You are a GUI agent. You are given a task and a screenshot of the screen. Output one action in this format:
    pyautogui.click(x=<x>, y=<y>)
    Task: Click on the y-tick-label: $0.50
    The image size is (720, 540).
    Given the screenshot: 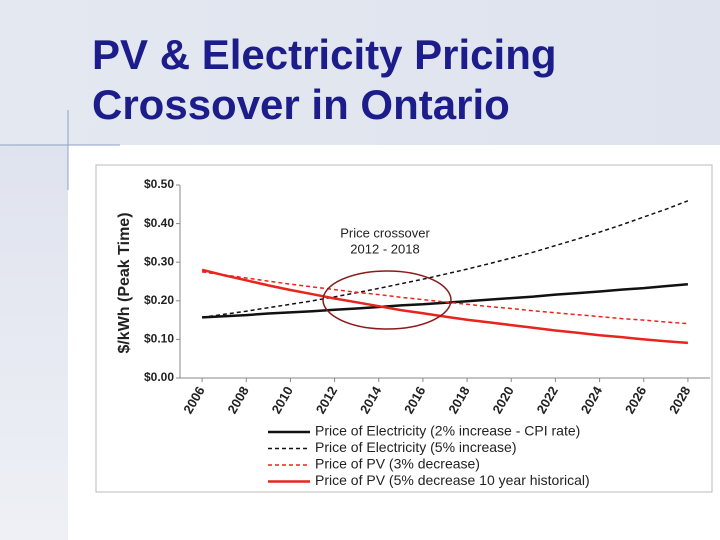 What is the action you would take?
    pyautogui.click(x=159, y=184)
    